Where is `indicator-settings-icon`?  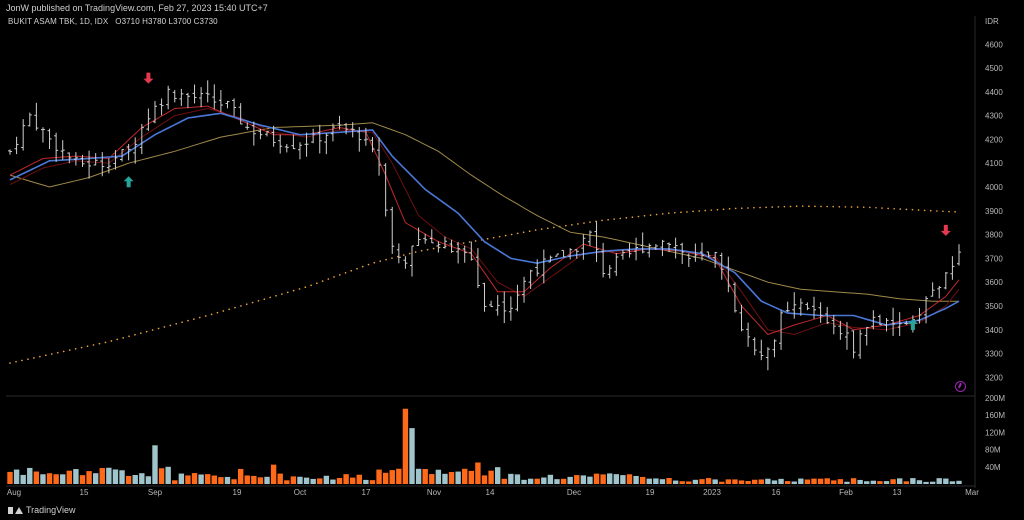
indicator-settings-icon is located at coordinates (960, 386).